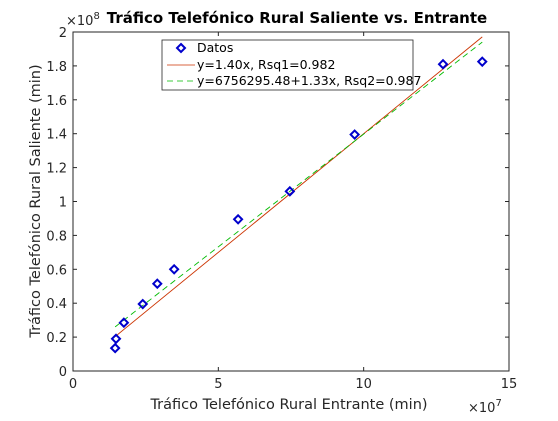  Describe the element at coordinates (83, 20) in the screenshot. I see `y-axis-multiplier: ×10⁸` at that location.